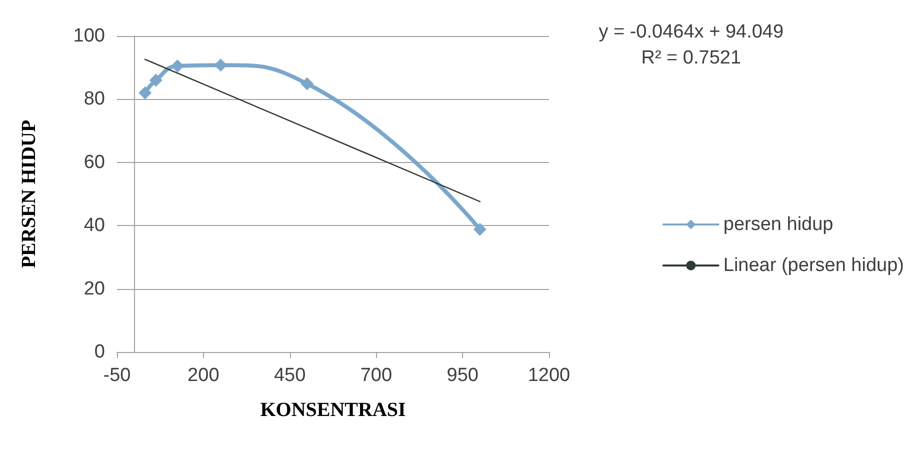 This screenshot has width=921, height=467. What do you see at coordinates (94, 225) in the screenshot?
I see `y-tick-label: 40` at bounding box center [94, 225].